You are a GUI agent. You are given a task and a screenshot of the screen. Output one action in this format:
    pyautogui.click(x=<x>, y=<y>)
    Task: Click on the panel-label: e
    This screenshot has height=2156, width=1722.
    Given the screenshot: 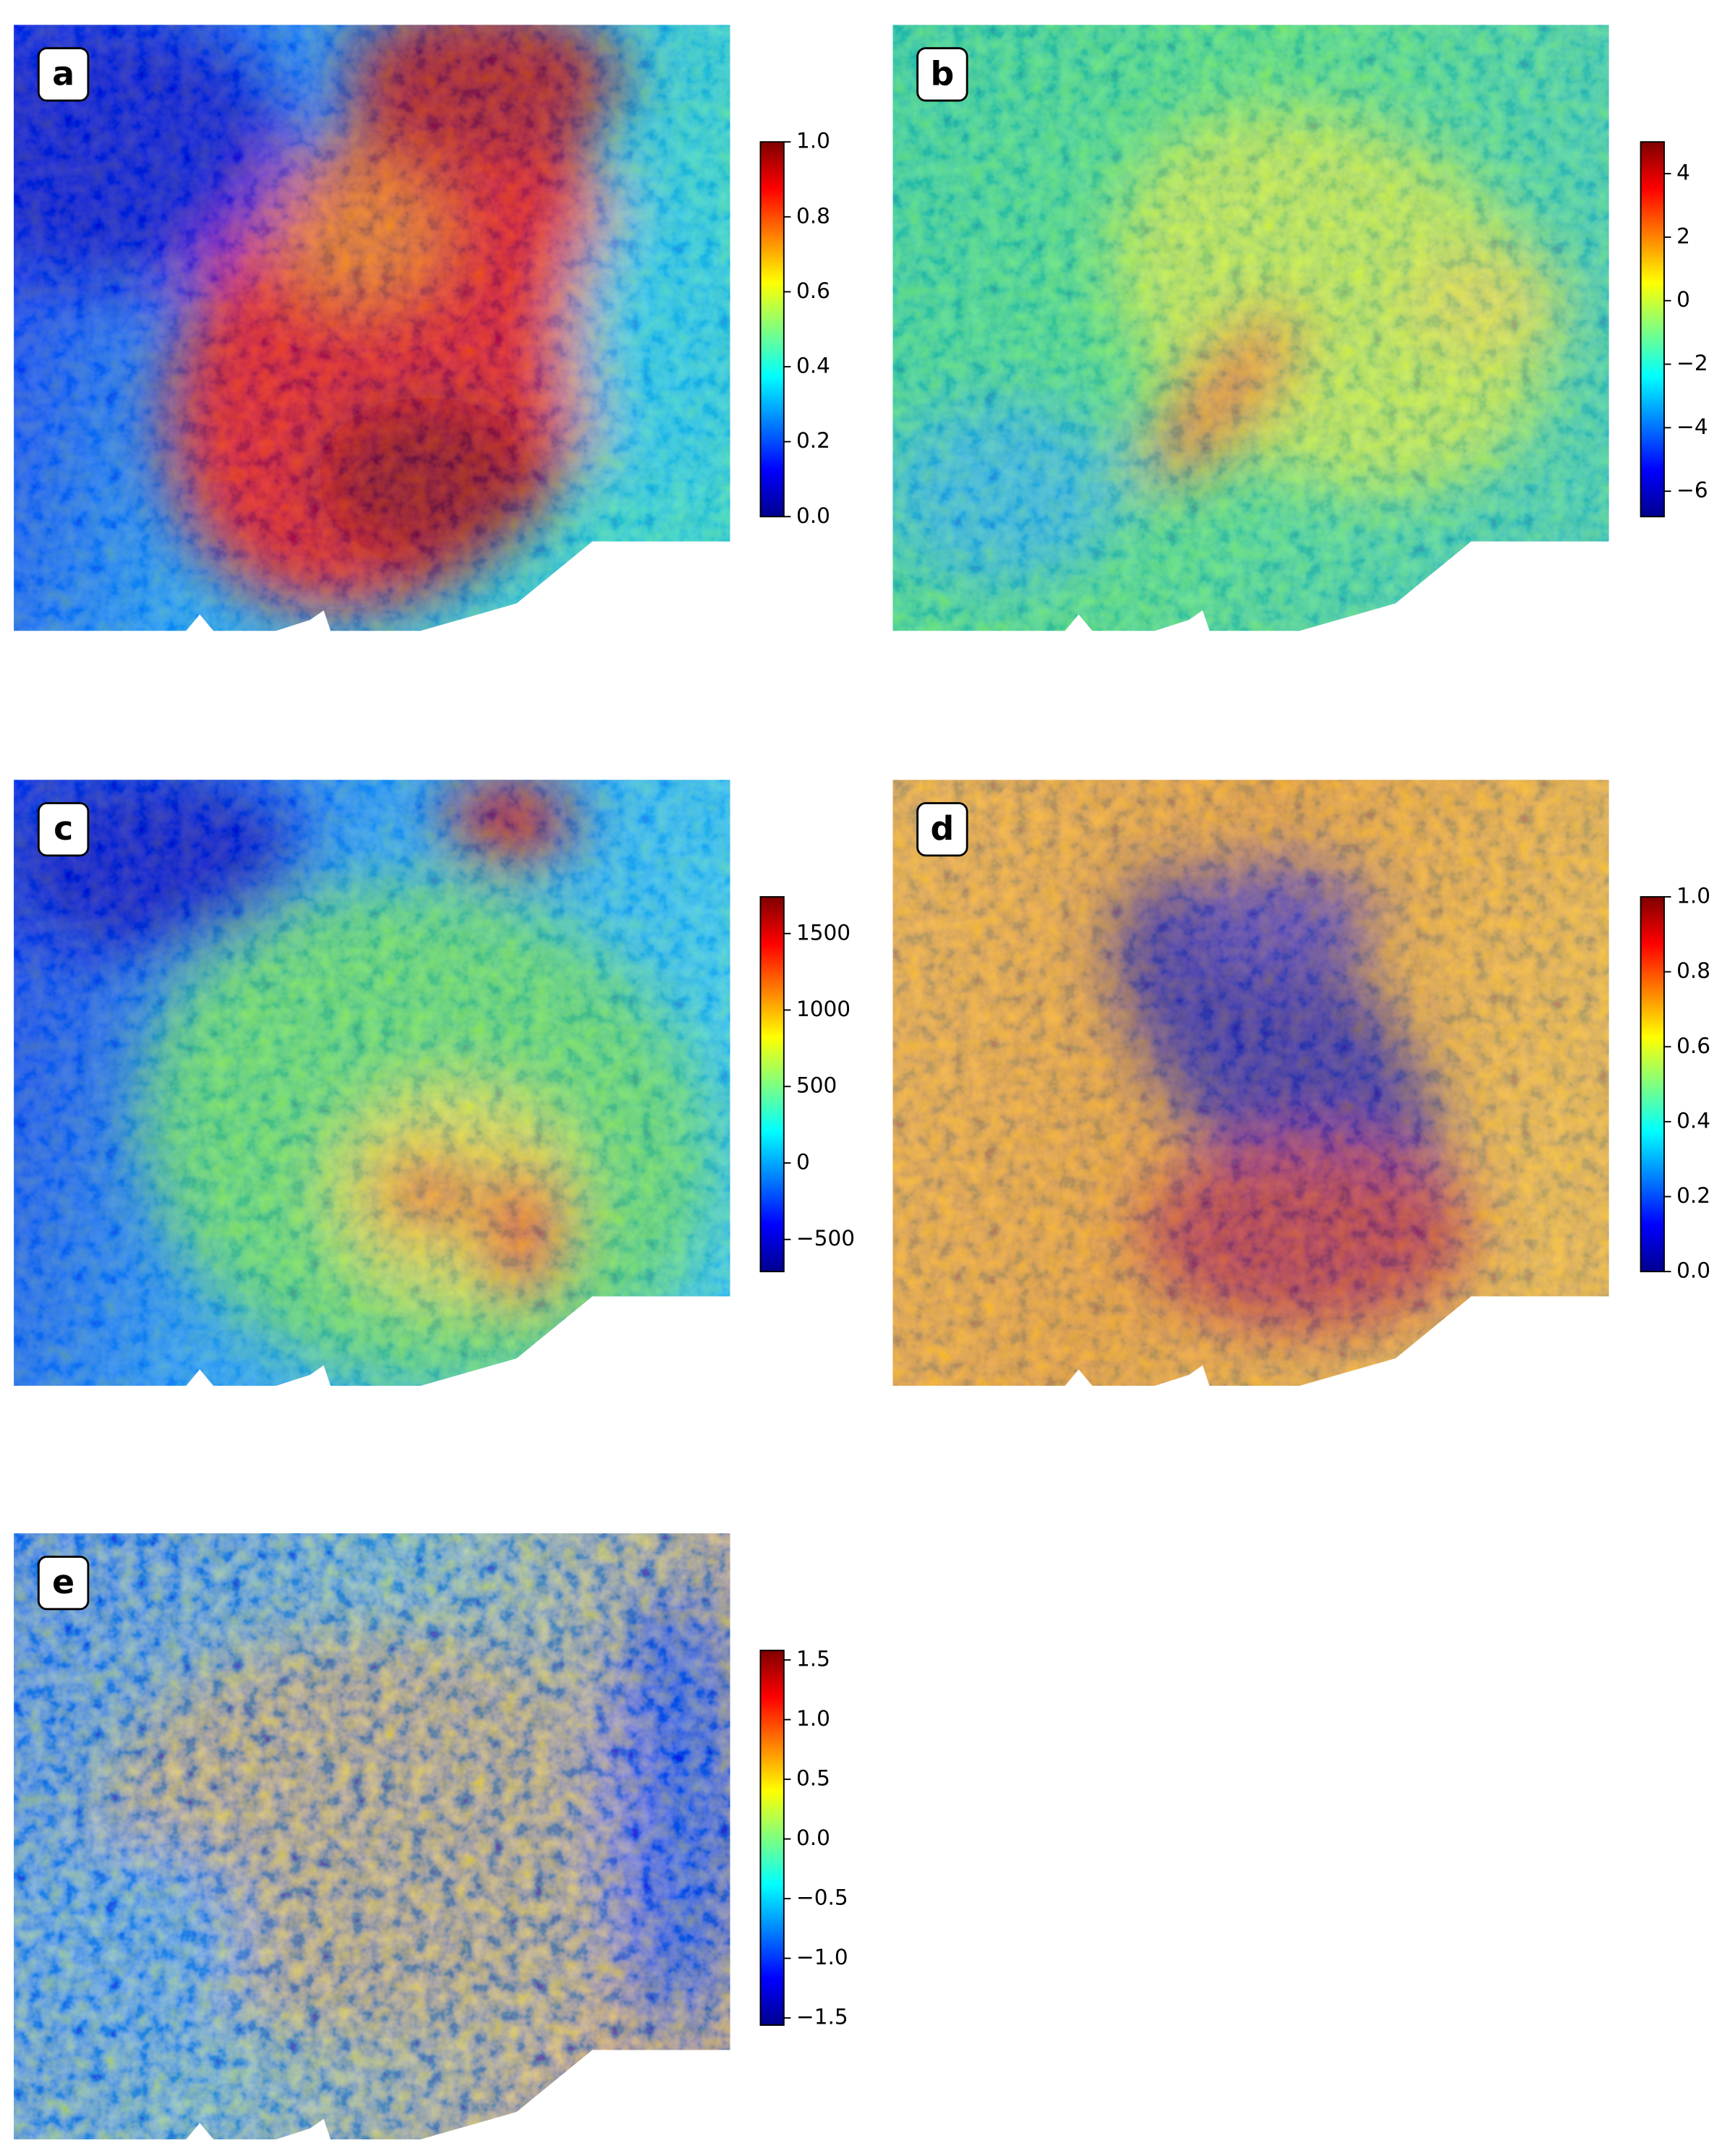 What is the action you would take?
    pyautogui.click(x=63, y=1582)
    